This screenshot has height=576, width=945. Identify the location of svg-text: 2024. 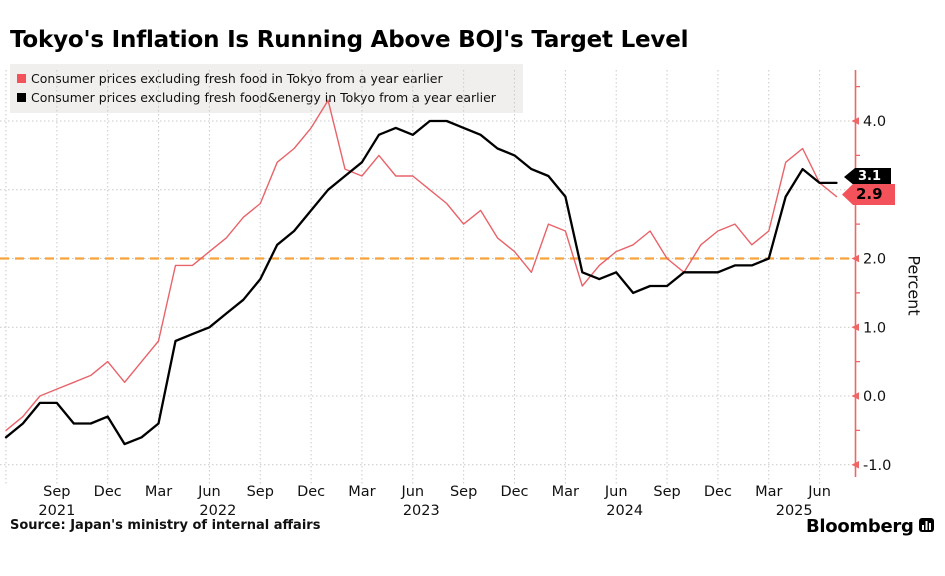
(624, 511).